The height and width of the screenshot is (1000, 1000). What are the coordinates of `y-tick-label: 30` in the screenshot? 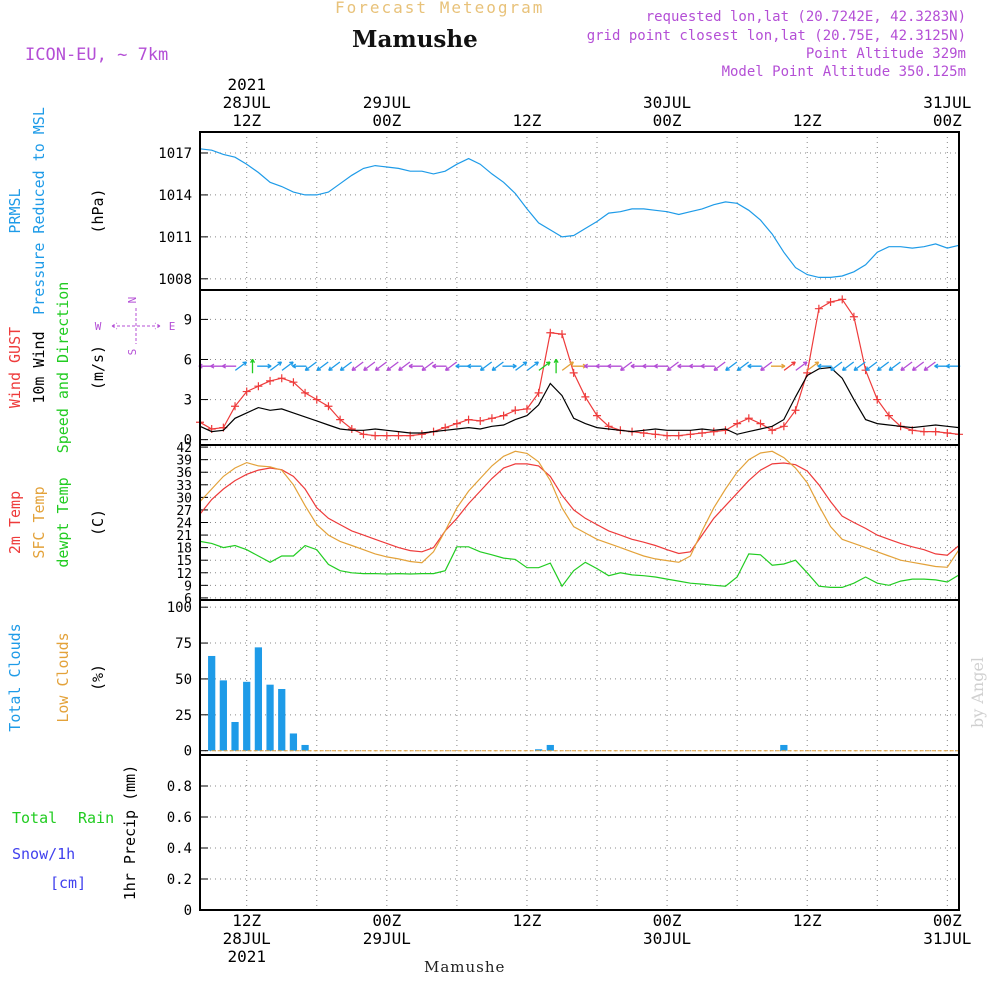 It's located at (184, 498).